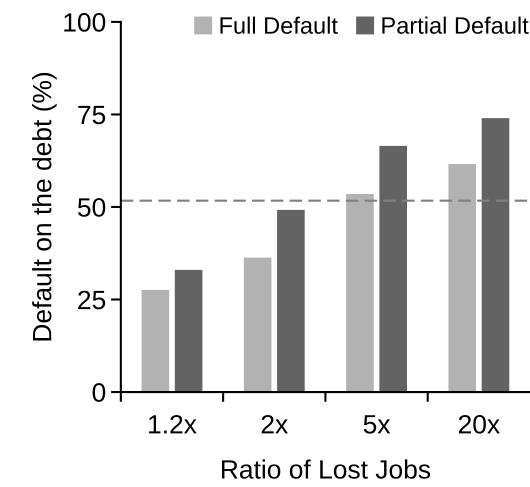 This screenshot has width=530, height=487. Describe the element at coordinates (92, 300) in the screenshot. I see `y-tick-label: 25` at that location.